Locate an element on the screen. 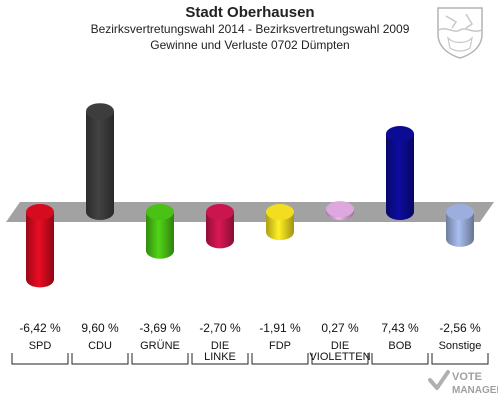  vote-manager-watermark: VOTE MANAGER is located at coordinates (463, 383).